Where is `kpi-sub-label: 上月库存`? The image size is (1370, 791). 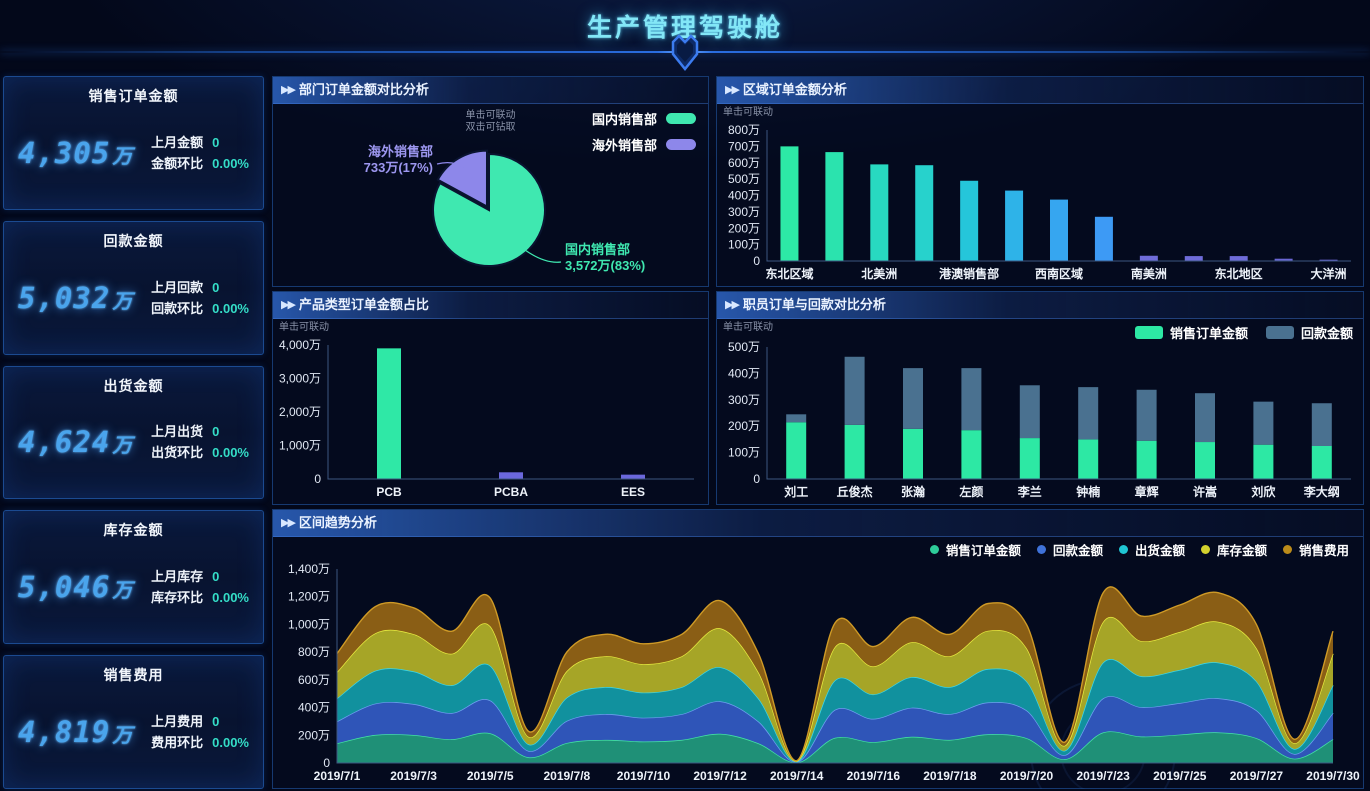 kpi-sub-label: 上月库存 is located at coordinates (177, 577).